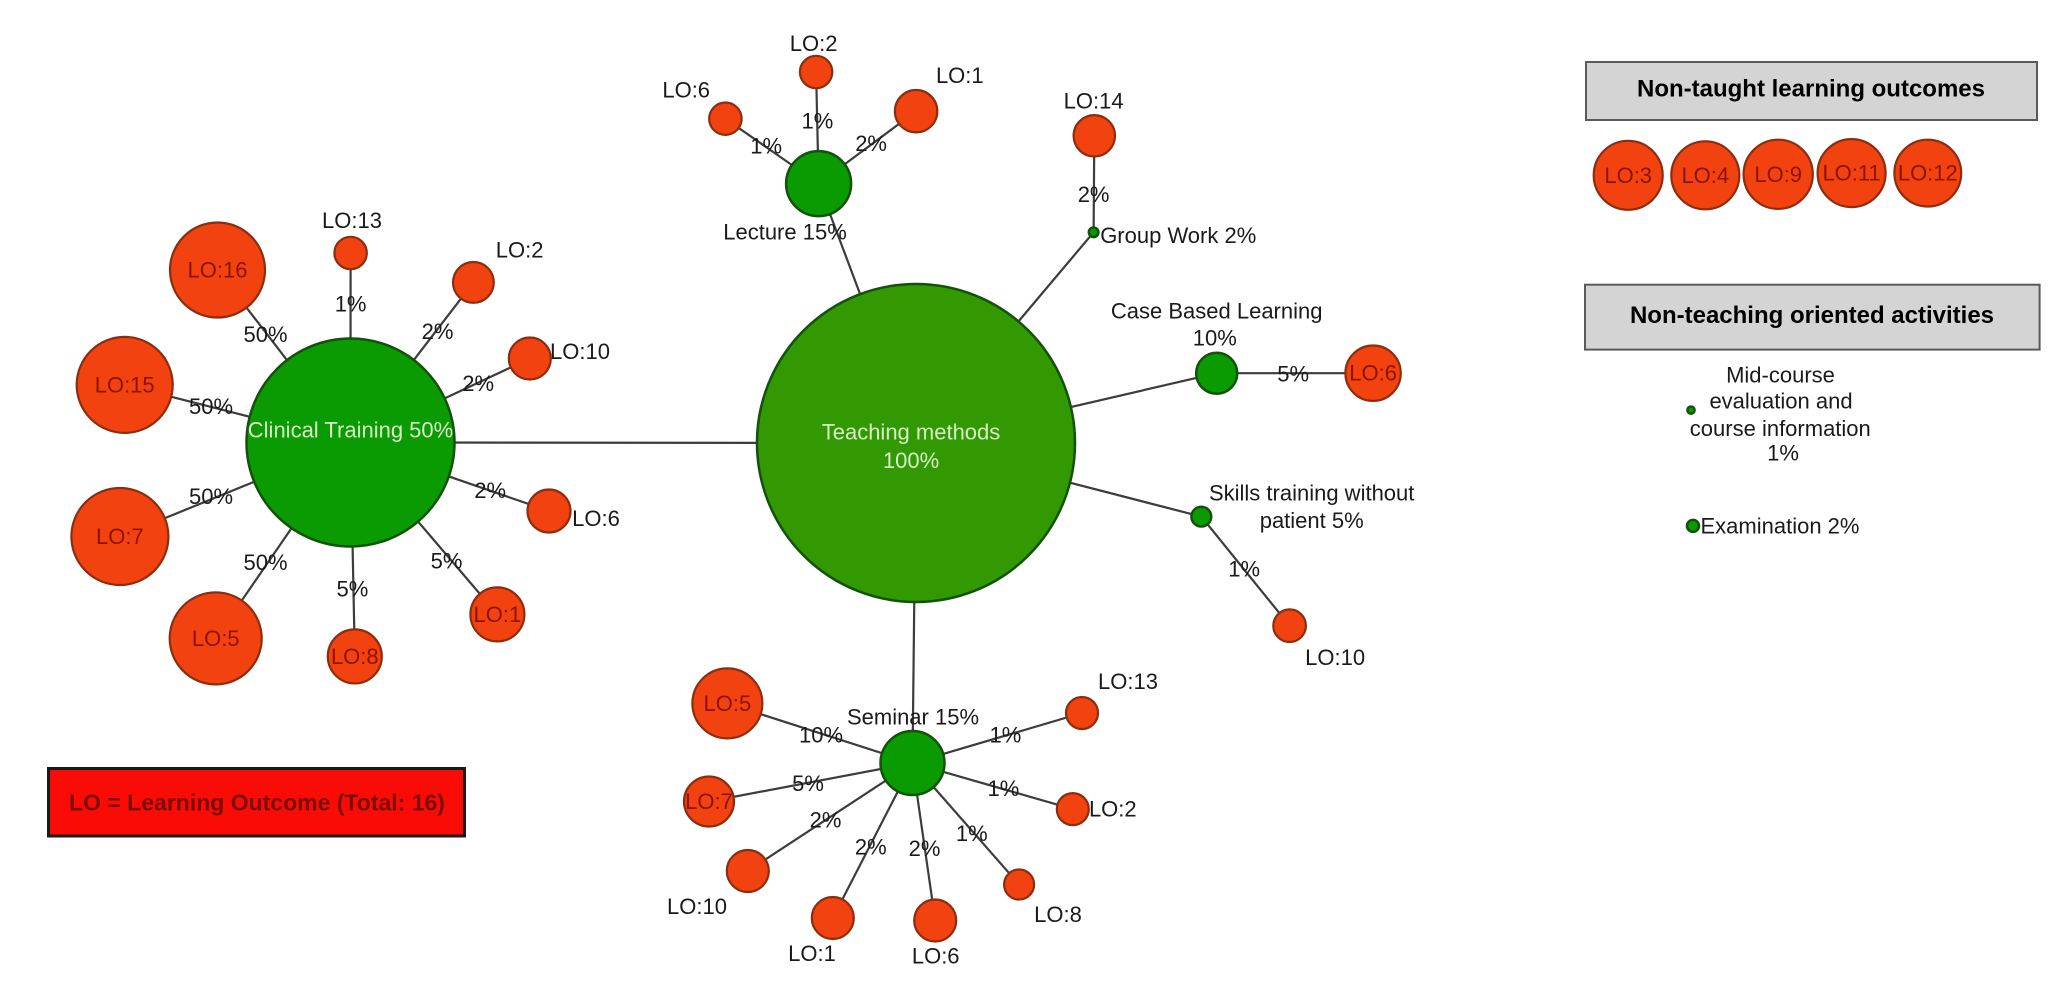 This screenshot has height=1001, width=2059. Describe the element at coordinates (1178, 235) in the screenshot. I see `svg-text: Group Work 2%` at that location.